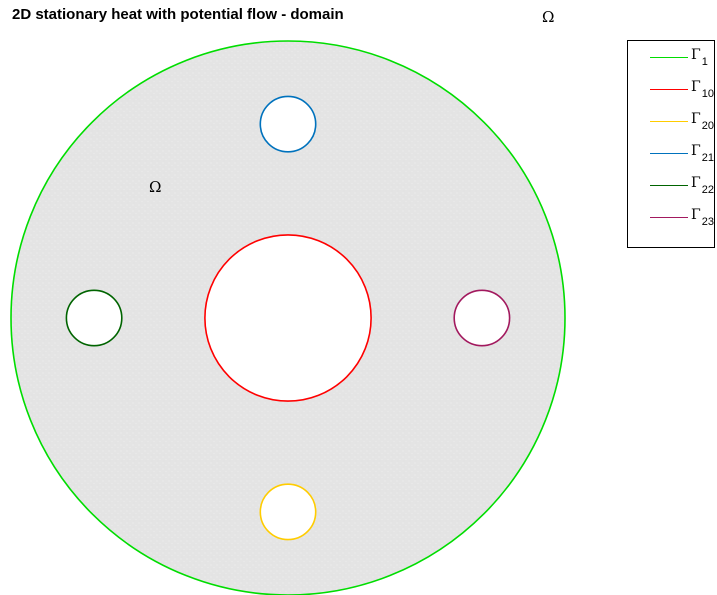 Image resolution: width=717 pixels, height=595 pixels. What do you see at coordinates (707, 222) in the screenshot?
I see `legend-subscript: 23` at bounding box center [707, 222].